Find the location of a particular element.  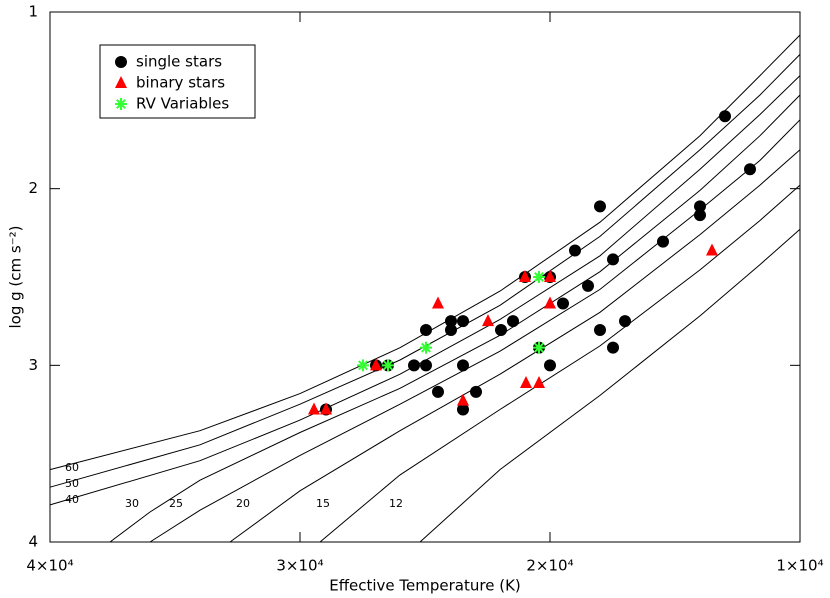

legend-label: binary stars is located at coordinates (180, 83).